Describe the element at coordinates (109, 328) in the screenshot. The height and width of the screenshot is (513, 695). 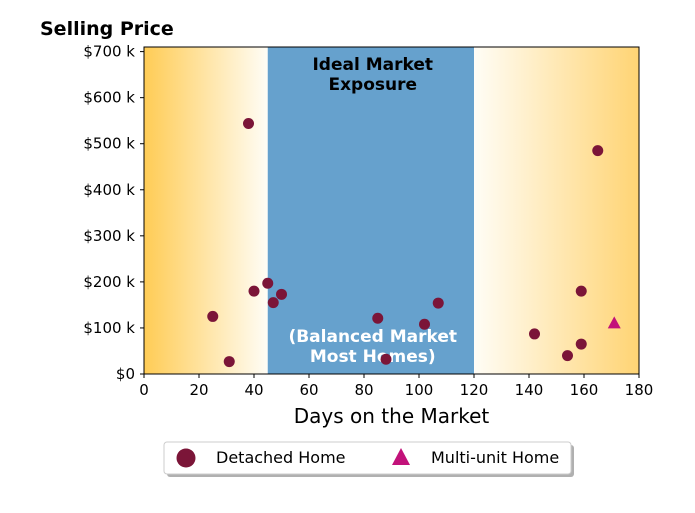
I see `y-tick-label: $100 k` at that location.